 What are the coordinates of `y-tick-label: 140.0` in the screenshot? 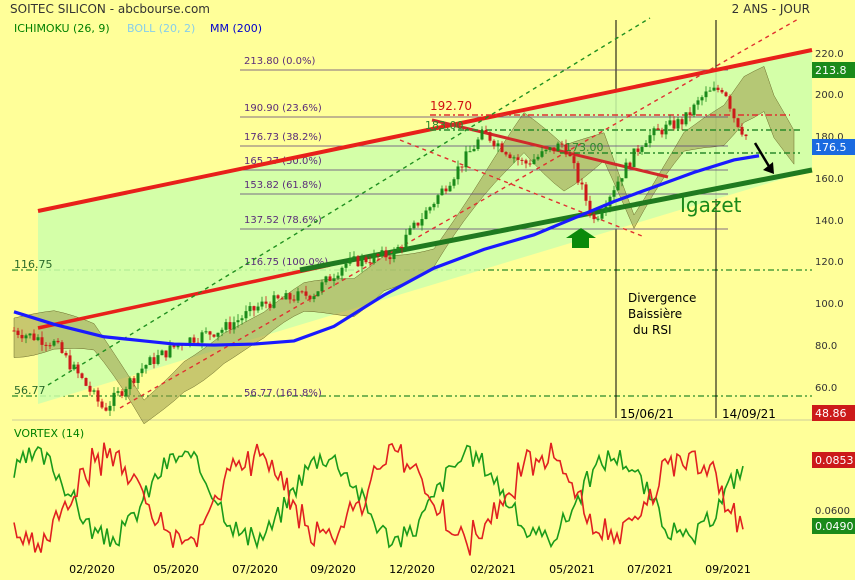 It's located at (829, 221).